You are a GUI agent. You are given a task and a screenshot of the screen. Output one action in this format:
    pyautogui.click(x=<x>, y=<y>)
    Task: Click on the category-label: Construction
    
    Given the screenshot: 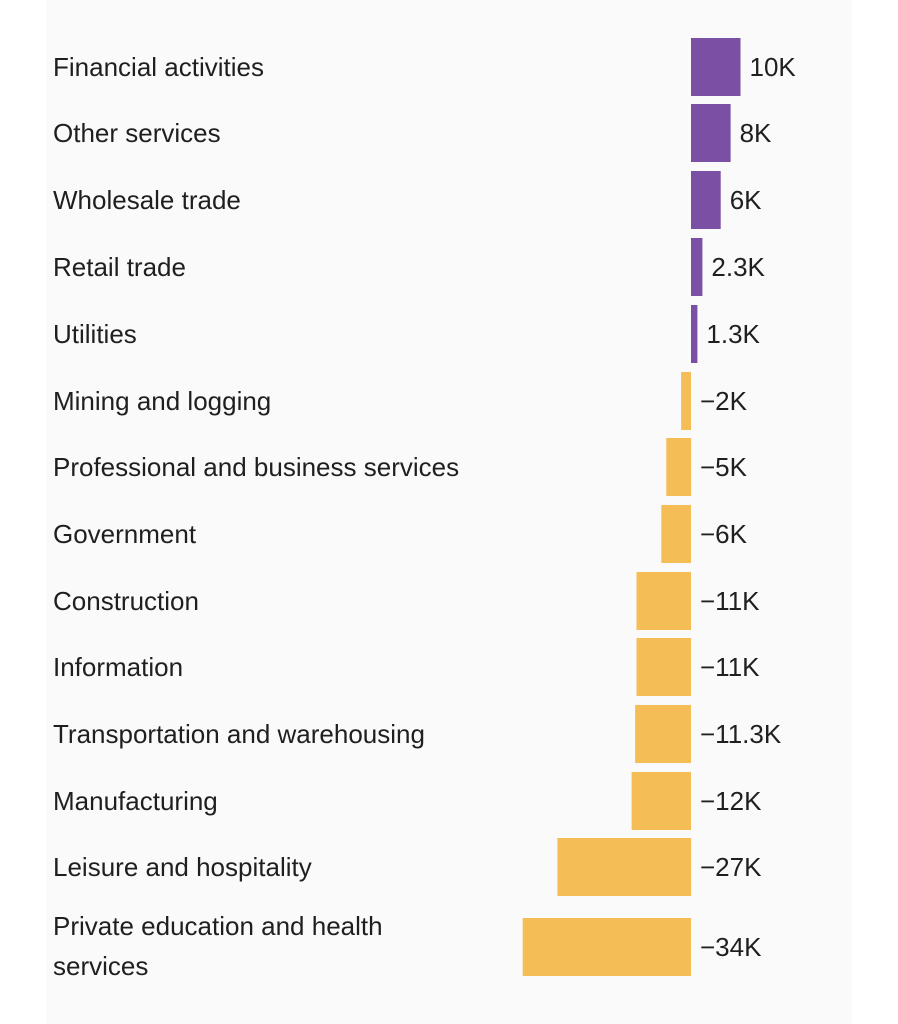 What is the action you would take?
    pyautogui.click(x=126, y=601)
    